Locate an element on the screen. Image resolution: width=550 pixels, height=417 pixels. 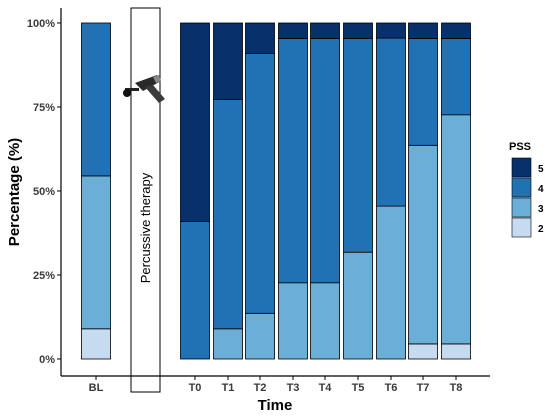
legend: 5 4 3 2 is located at coordinates (527, 197).